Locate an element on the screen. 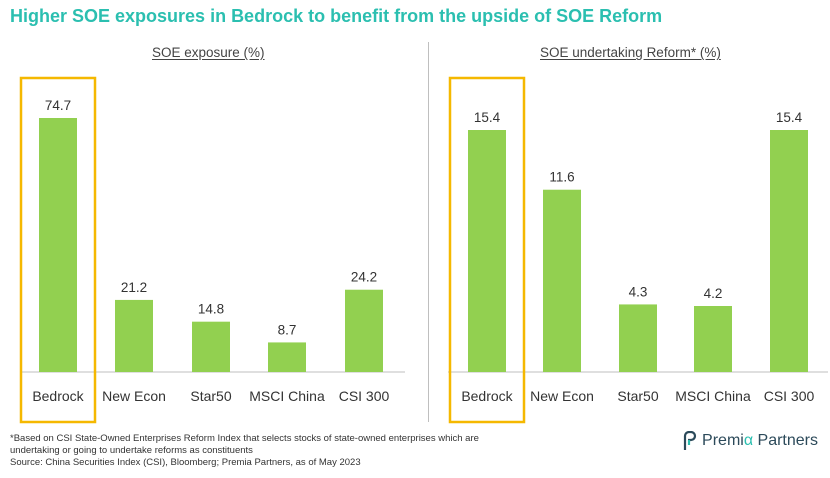 The width and height of the screenshot is (830, 478). right-chart-title: SOE undertaking Reform* (%) is located at coordinates (630, 52).